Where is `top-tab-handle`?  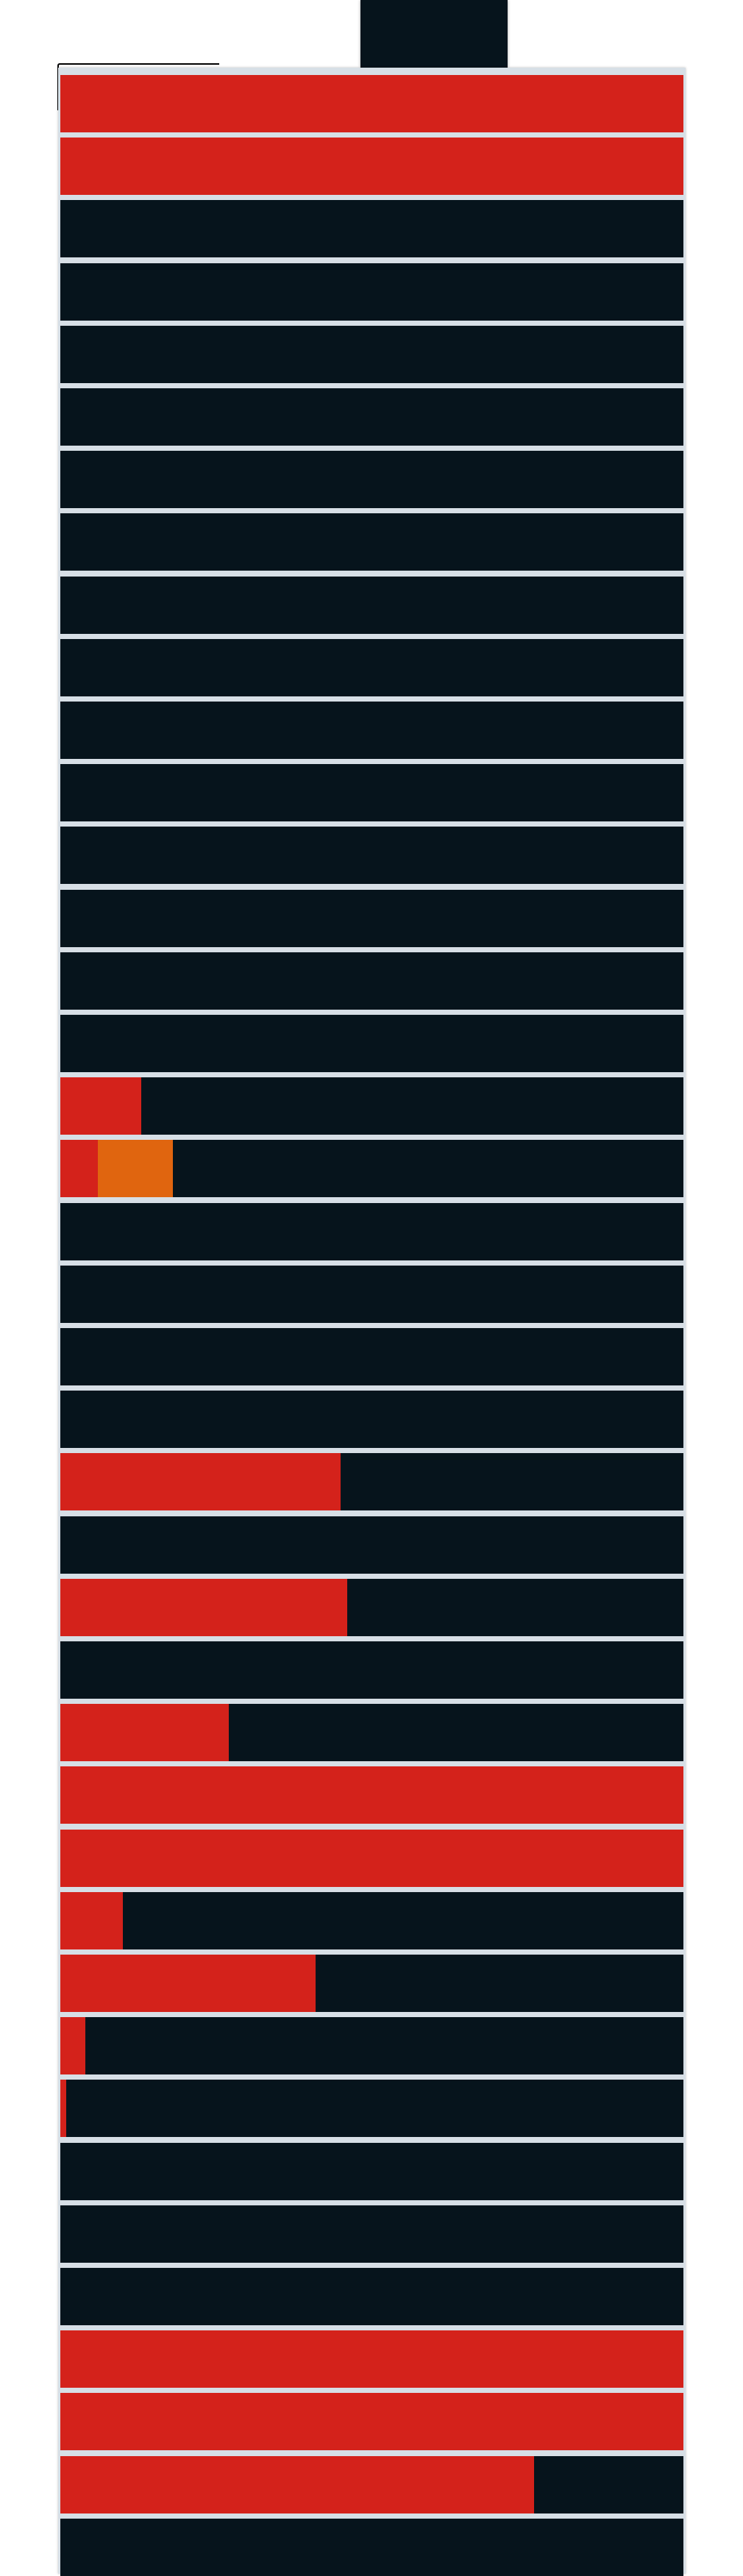 top-tab-handle is located at coordinates (434, 34).